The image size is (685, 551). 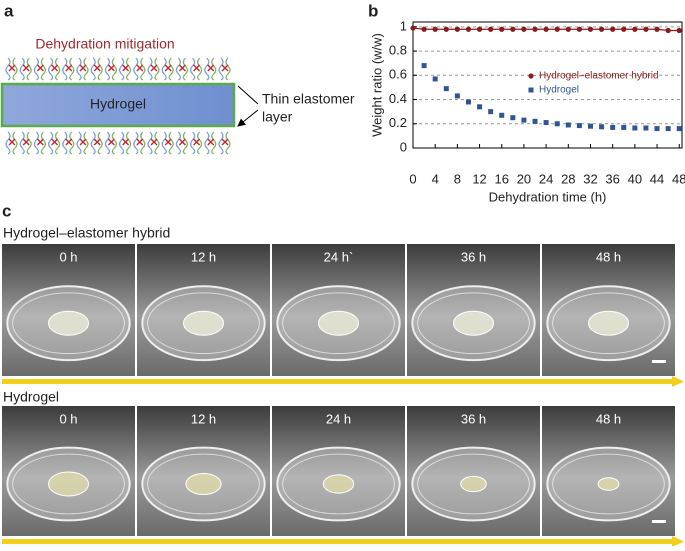 What do you see at coordinates (524, 178) in the screenshot?
I see `x-tick-label: 20` at bounding box center [524, 178].